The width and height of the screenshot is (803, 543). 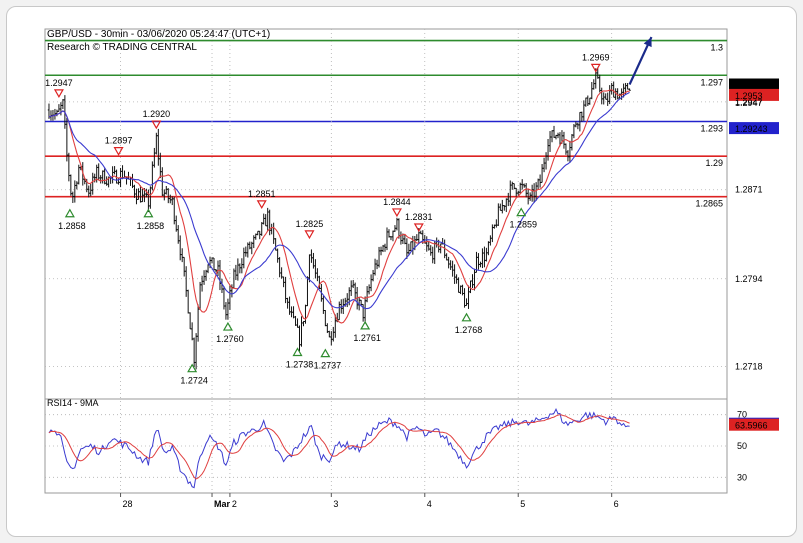 I want to click on swing-high-label: 1.2920, so click(x=157, y=114).